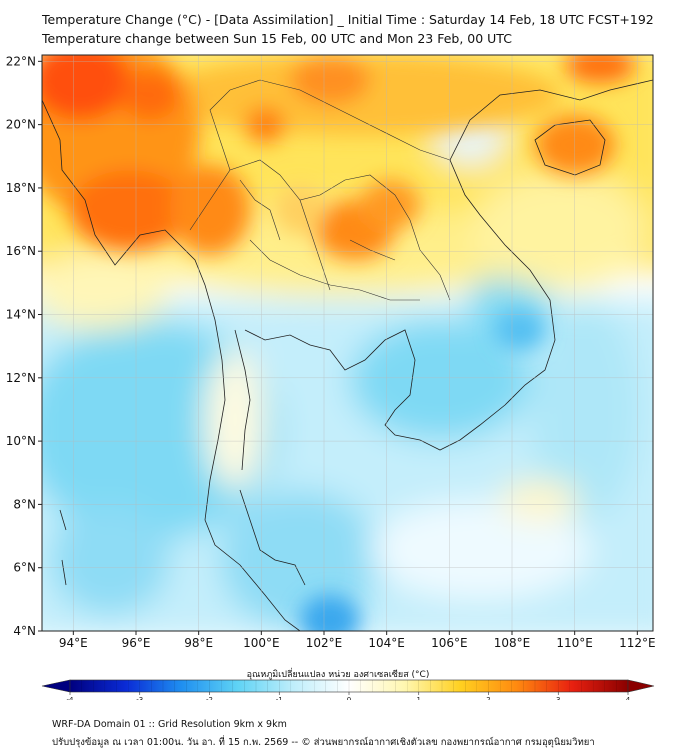 The height and width of the screenshot is (756, 676). What do you see at coordinates (386, 643) in the screenshot?
I see `lon-tick-label: 104°E` at bounding box center [386, 643].